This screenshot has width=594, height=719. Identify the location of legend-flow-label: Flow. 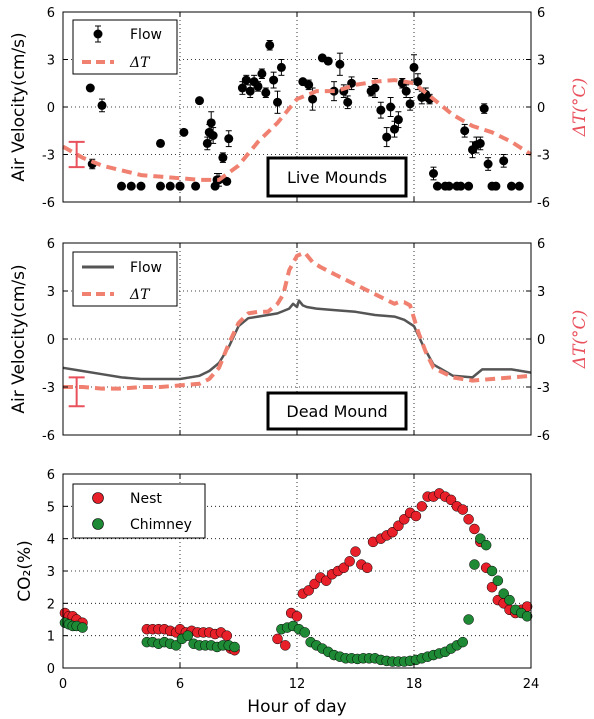
(146, 35).